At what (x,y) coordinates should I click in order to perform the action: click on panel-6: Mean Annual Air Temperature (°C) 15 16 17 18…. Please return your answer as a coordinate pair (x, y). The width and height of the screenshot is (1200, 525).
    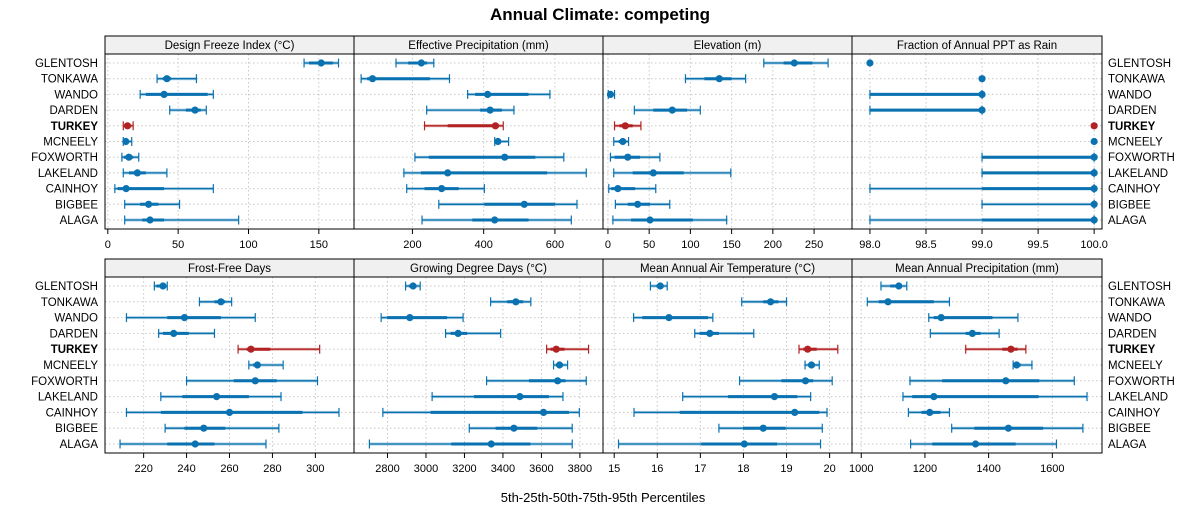
    Looking at the image, I should click on (727, 366).